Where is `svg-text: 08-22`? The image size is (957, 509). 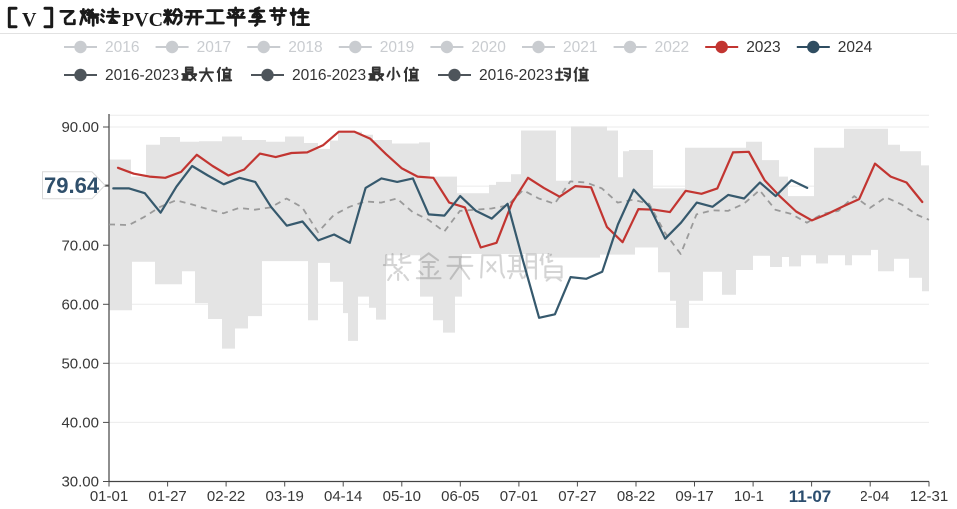
svg-text: 08-22 is located at coordinates (636, 496).